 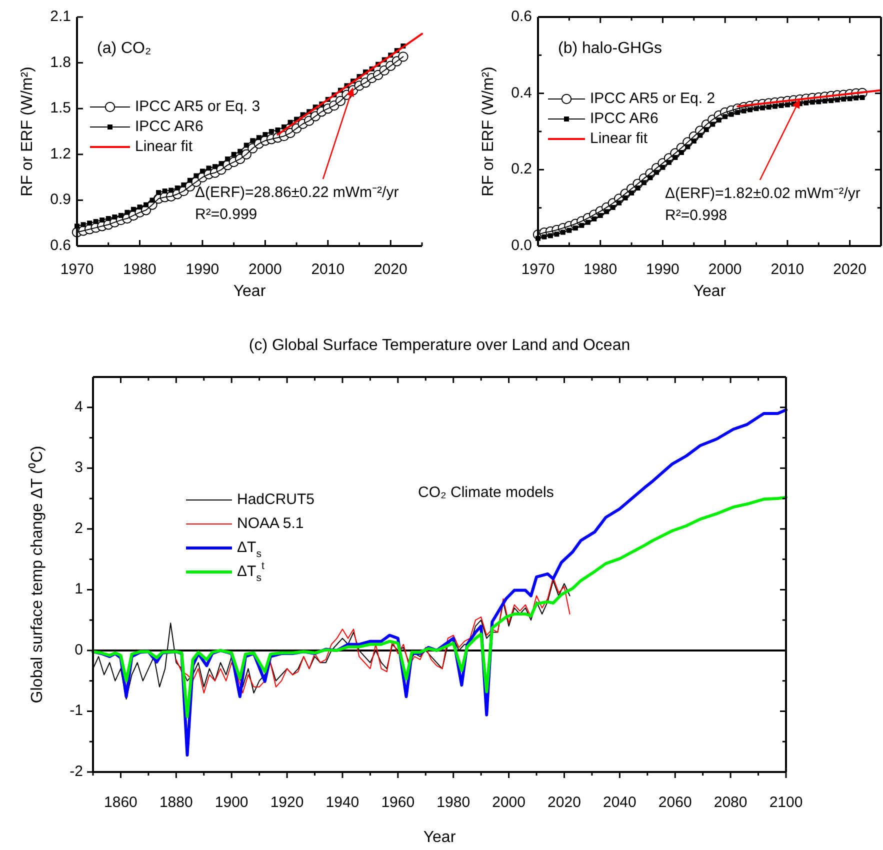 What do you see at coordinates (249, 549) in the screenshot?
I see `legend-label: ΔT$_{s}$` at bounding box center [249, 549].